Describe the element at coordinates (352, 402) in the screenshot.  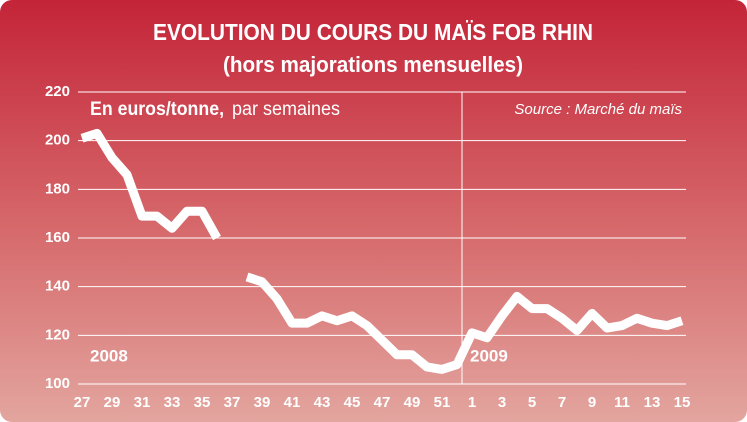
I see `x-tick-label: 45` at that location.